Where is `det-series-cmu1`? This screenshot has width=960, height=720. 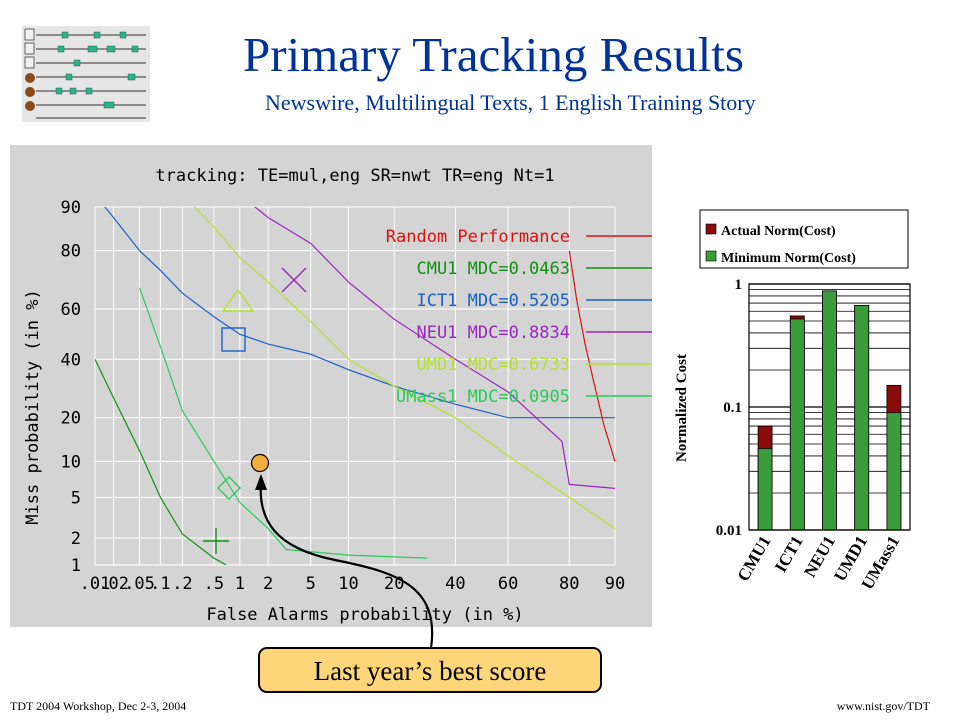
det-series-cmu1 is located at coordinates (161, 462).